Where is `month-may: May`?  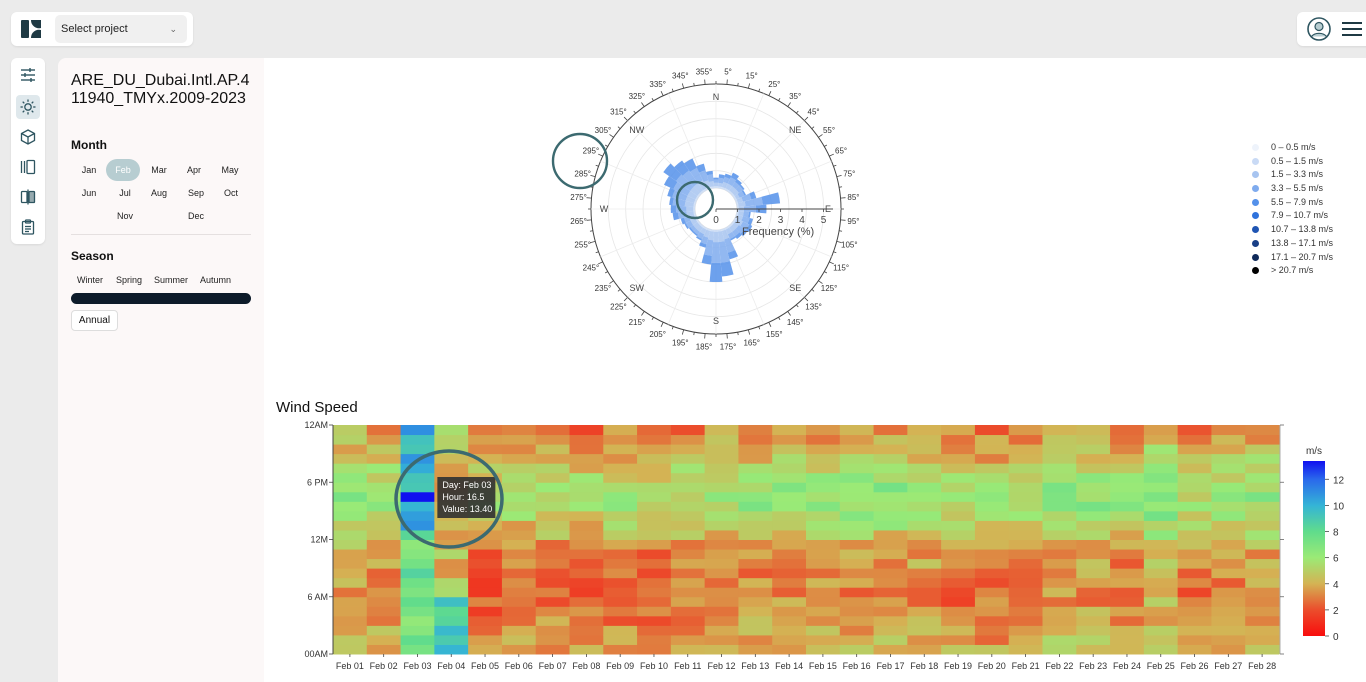 month-may: May is located at coordinates (230, 170).